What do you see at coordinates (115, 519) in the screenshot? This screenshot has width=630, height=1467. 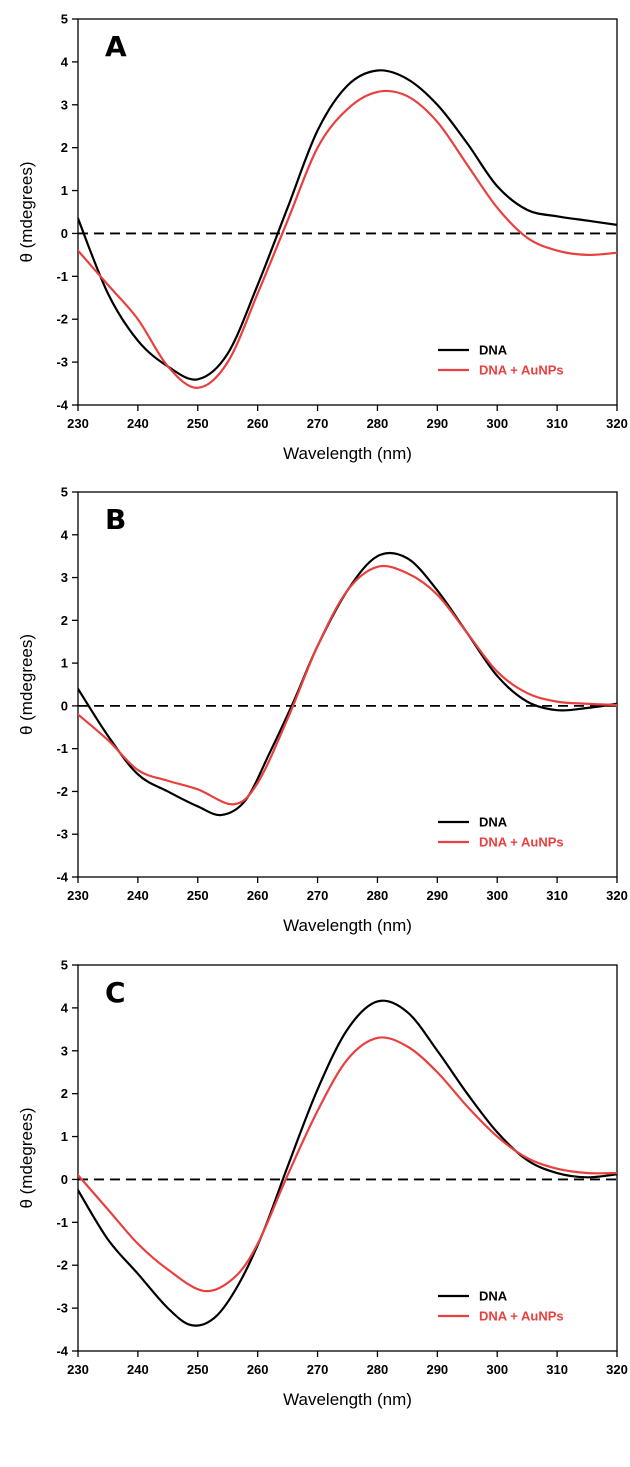 I see `panel-label: B` at bounding box center [115, 519].